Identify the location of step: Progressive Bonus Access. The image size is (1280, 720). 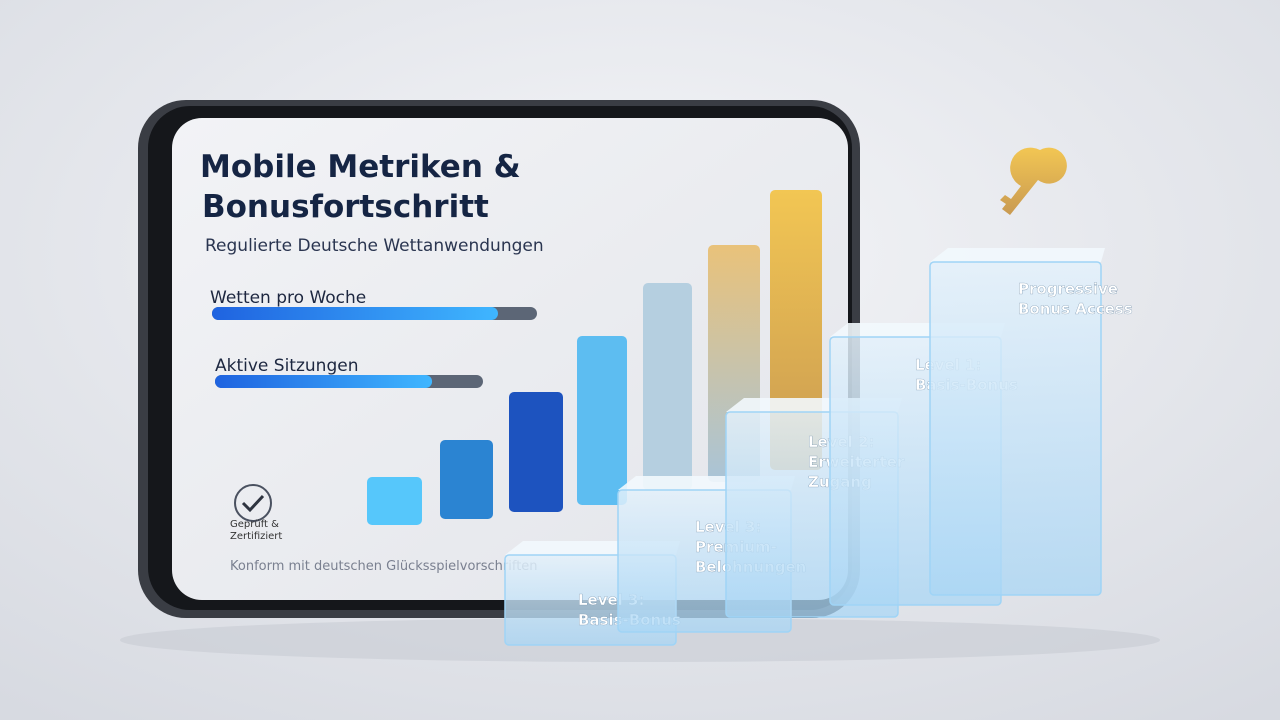
(1031, 422).